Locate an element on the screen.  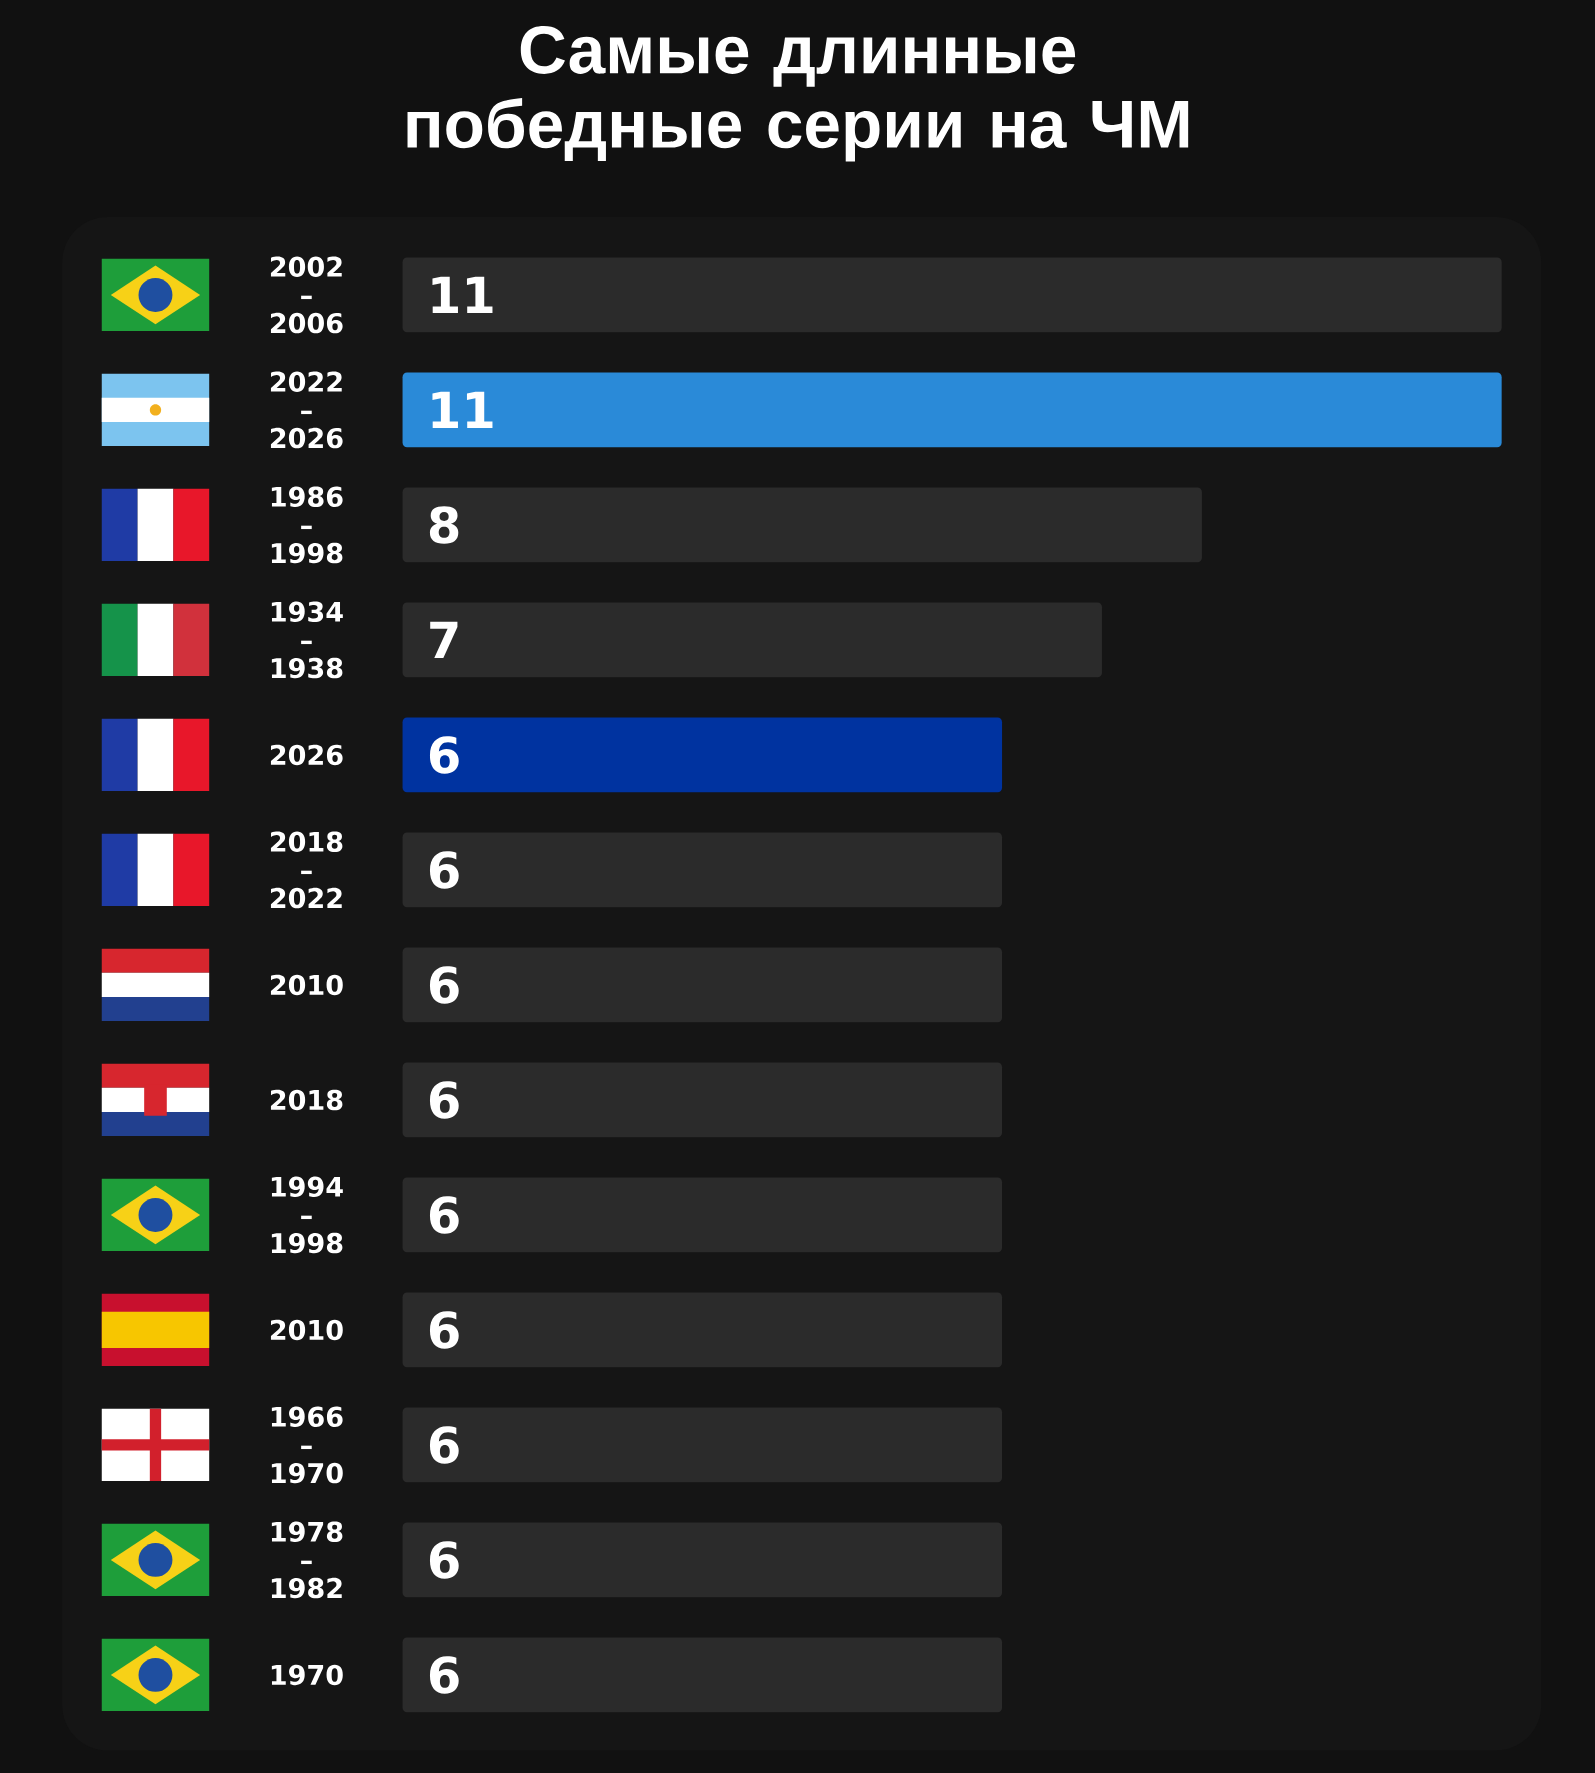
y-tick-label: 1970 is located at coordinates (307, 1675).